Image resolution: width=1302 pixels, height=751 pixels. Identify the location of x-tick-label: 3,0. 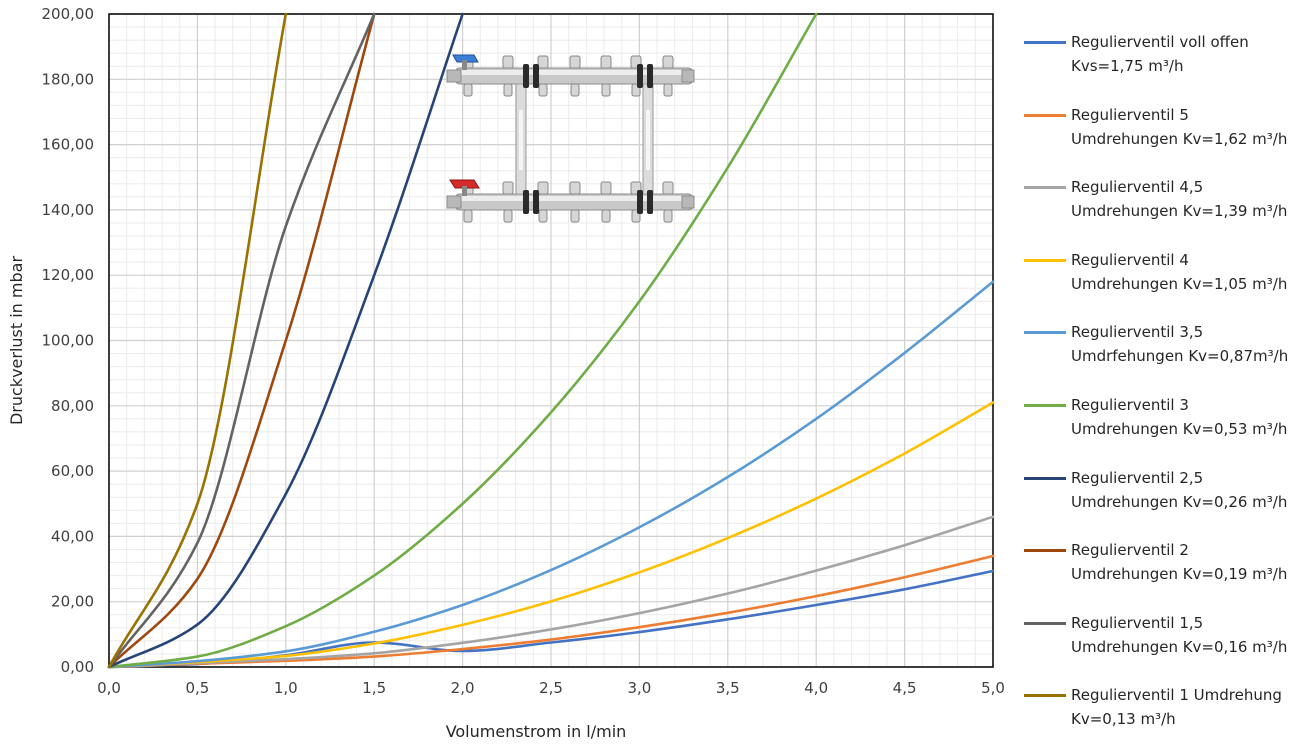
(639, 688).